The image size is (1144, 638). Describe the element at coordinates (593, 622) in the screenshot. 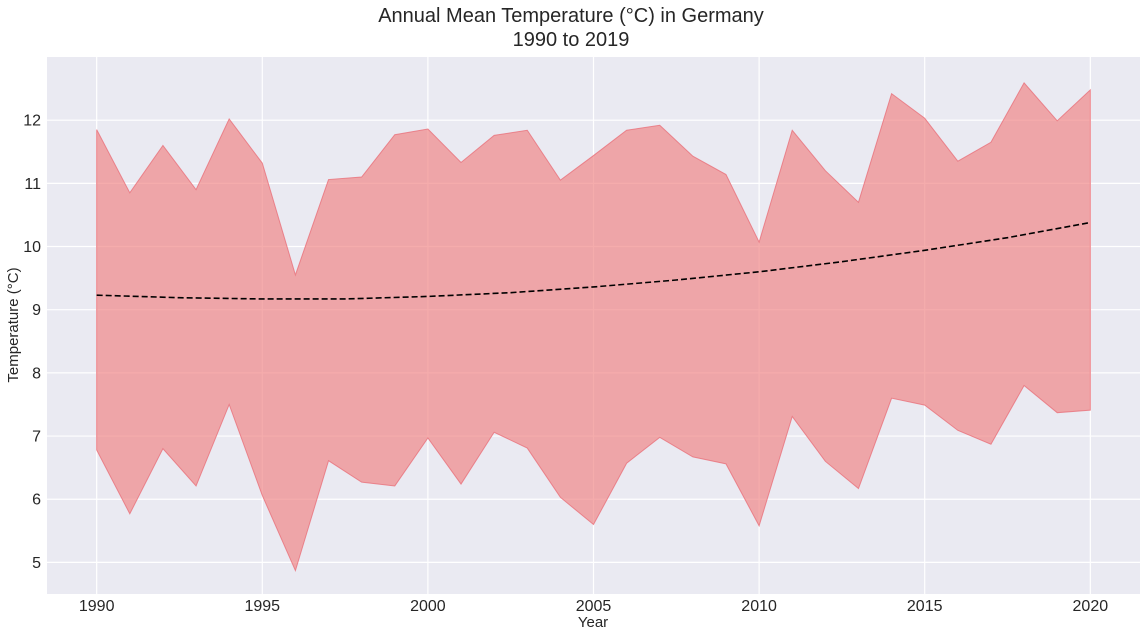

I see `x-axis-label: Year` at that location.